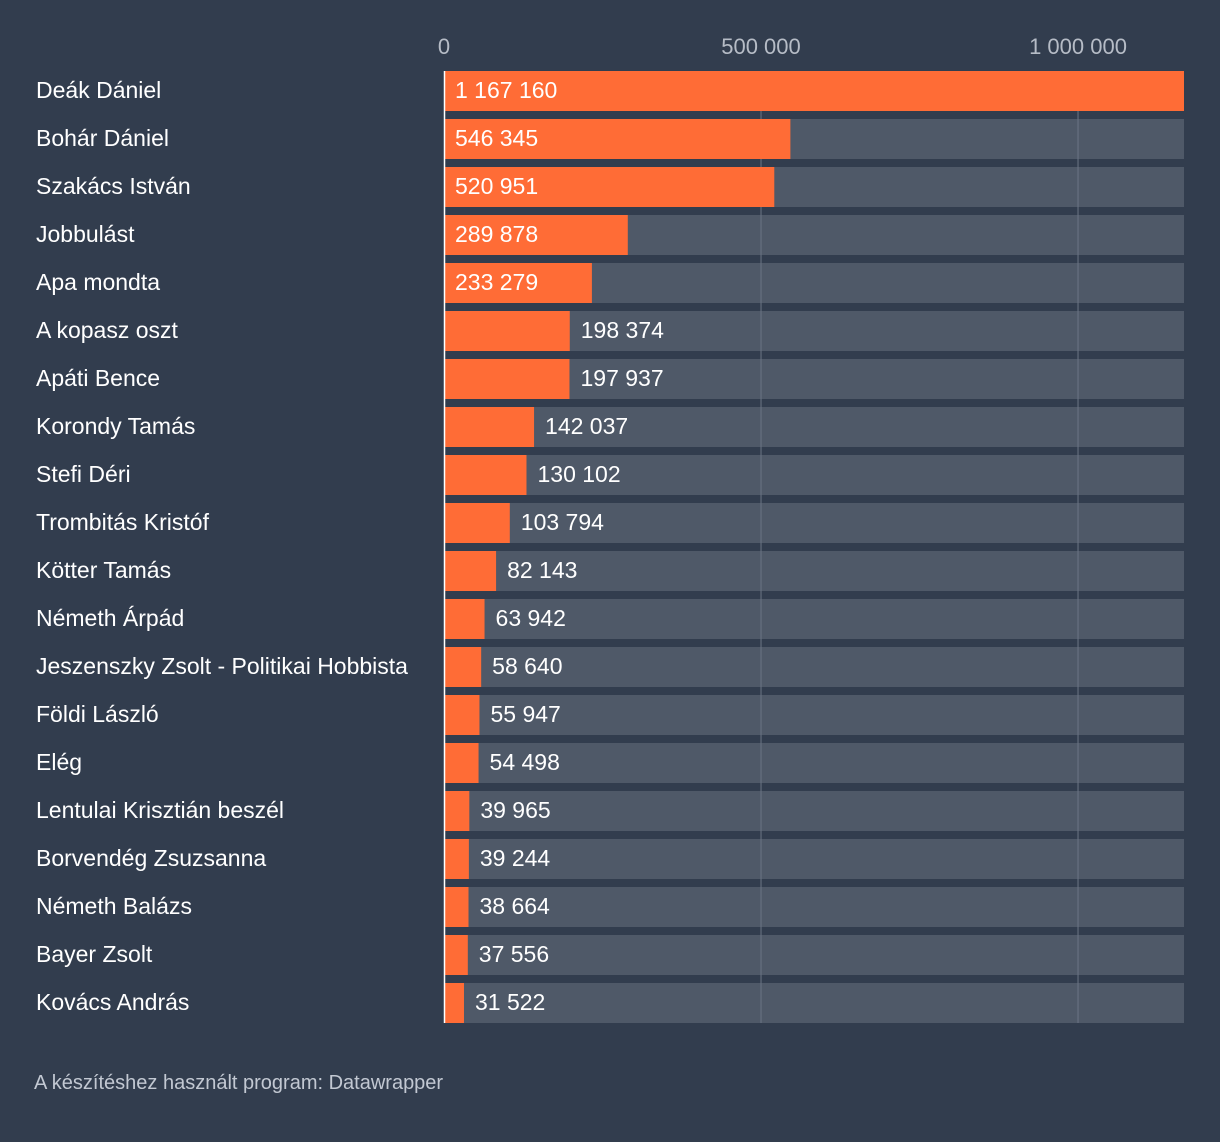 The height and width of the screenshot is (1142, 1220). Describe the element at coordinates (151, 858) in the screenshot. I see `category-label: Borvendég Zsuzsanna` at that location.